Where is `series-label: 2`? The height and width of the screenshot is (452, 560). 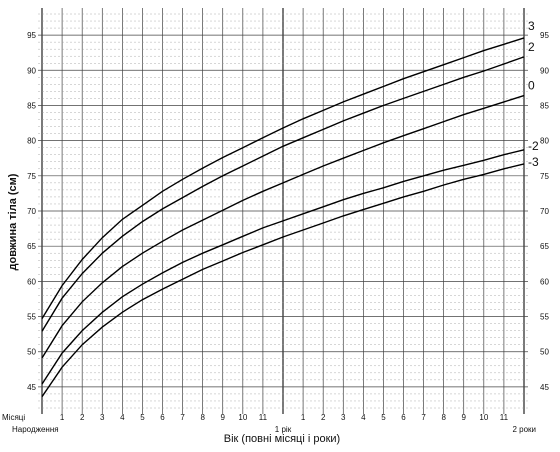 series-label: 2 is located at coordinates (531, 47).